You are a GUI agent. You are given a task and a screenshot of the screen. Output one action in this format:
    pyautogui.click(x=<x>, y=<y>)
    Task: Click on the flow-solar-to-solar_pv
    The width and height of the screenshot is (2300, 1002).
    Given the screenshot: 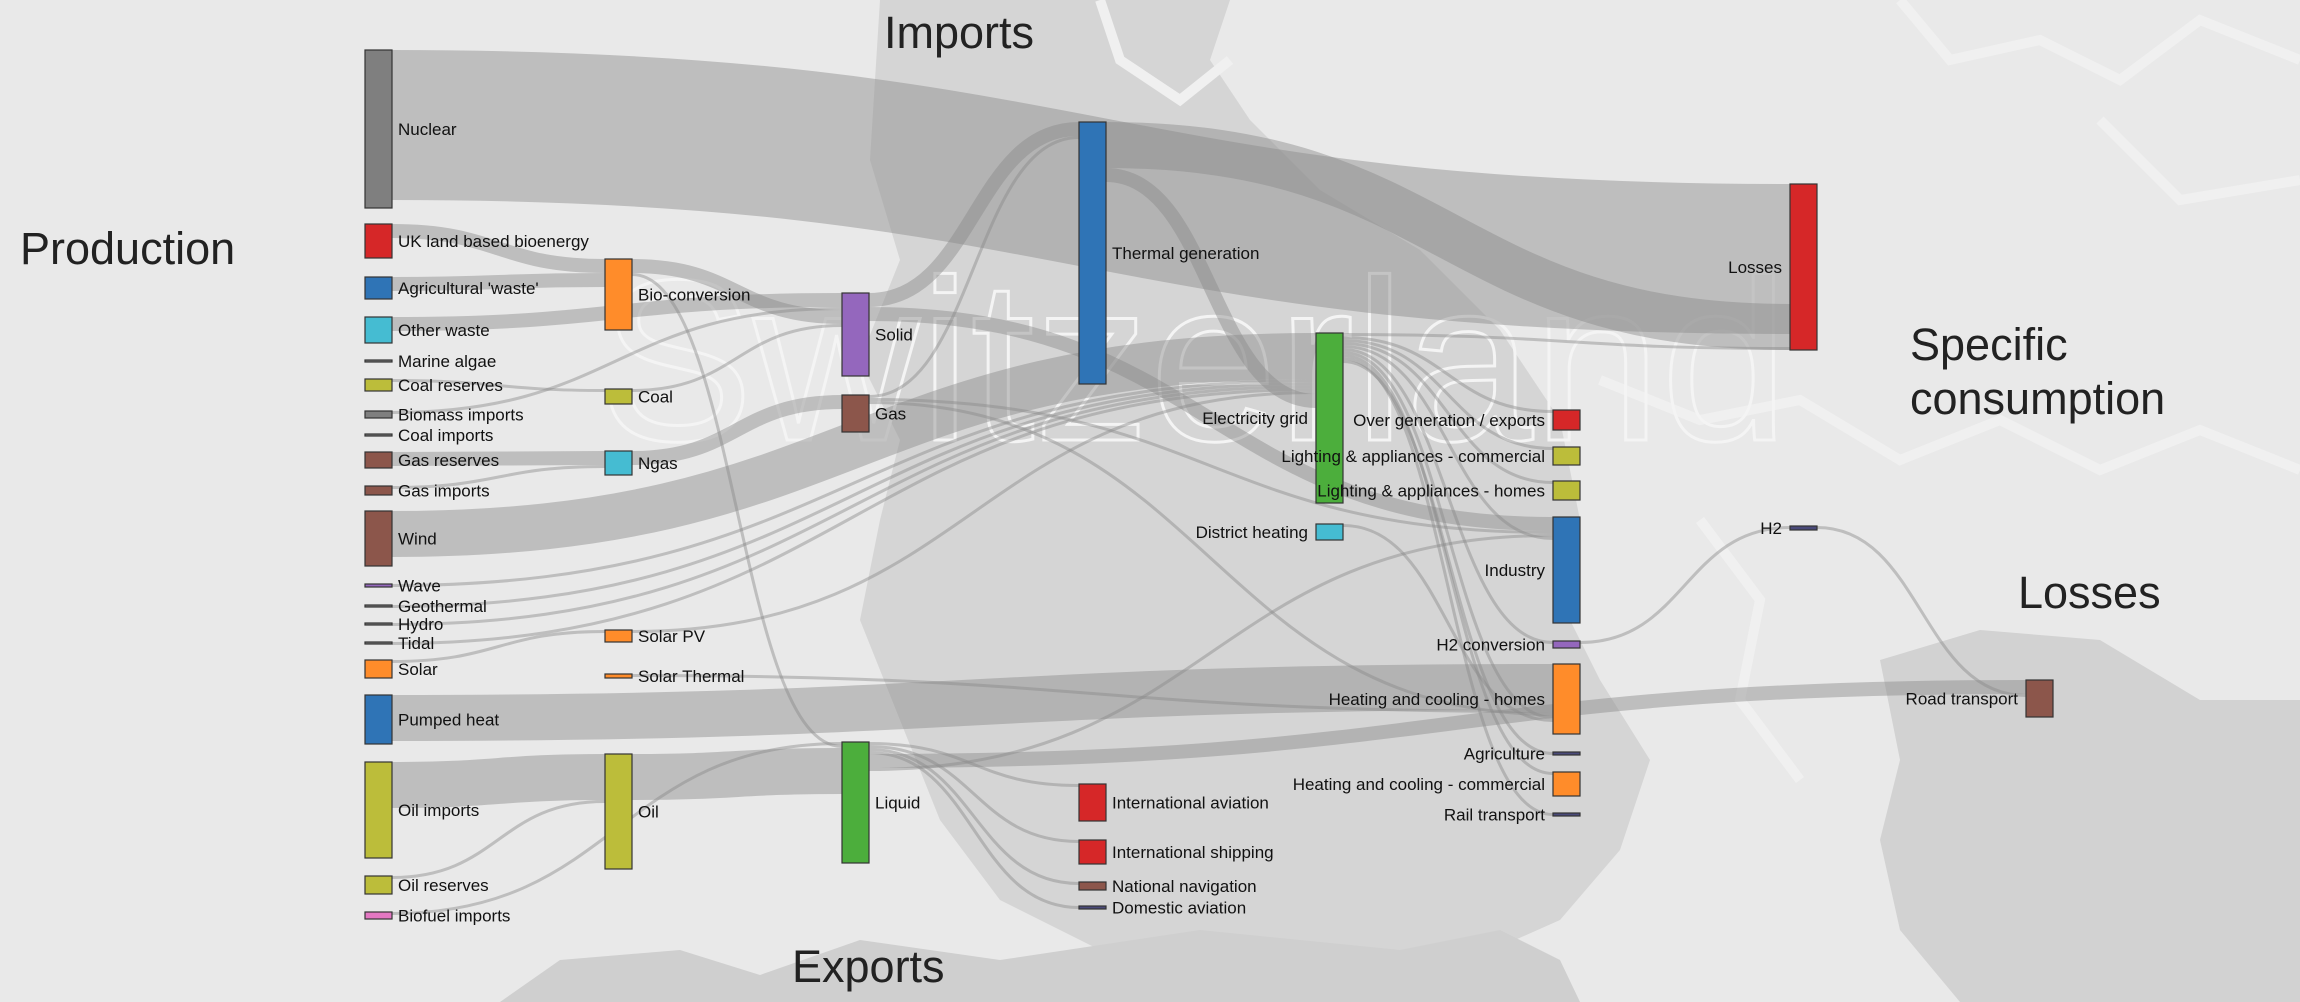 What is the action you would take?
    pyautogui.click(x=498, y=646)
    